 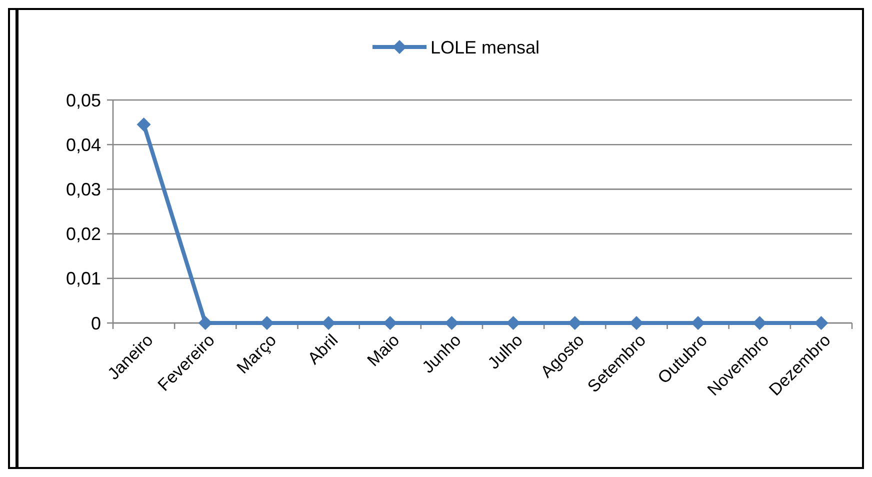 I want to click on y-tick-label: 0, so click(x=95, y=323).